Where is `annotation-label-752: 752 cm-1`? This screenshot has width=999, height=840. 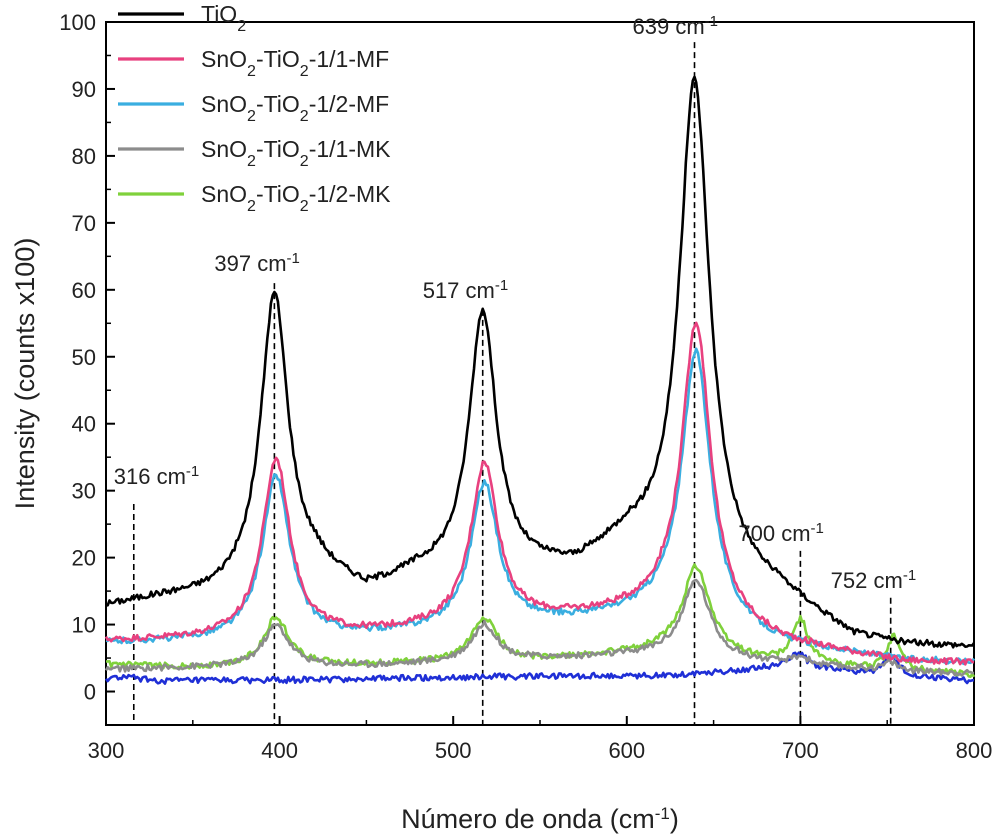
annotation-label-752: 752 cm-1 is located at coordinates (874, 579).